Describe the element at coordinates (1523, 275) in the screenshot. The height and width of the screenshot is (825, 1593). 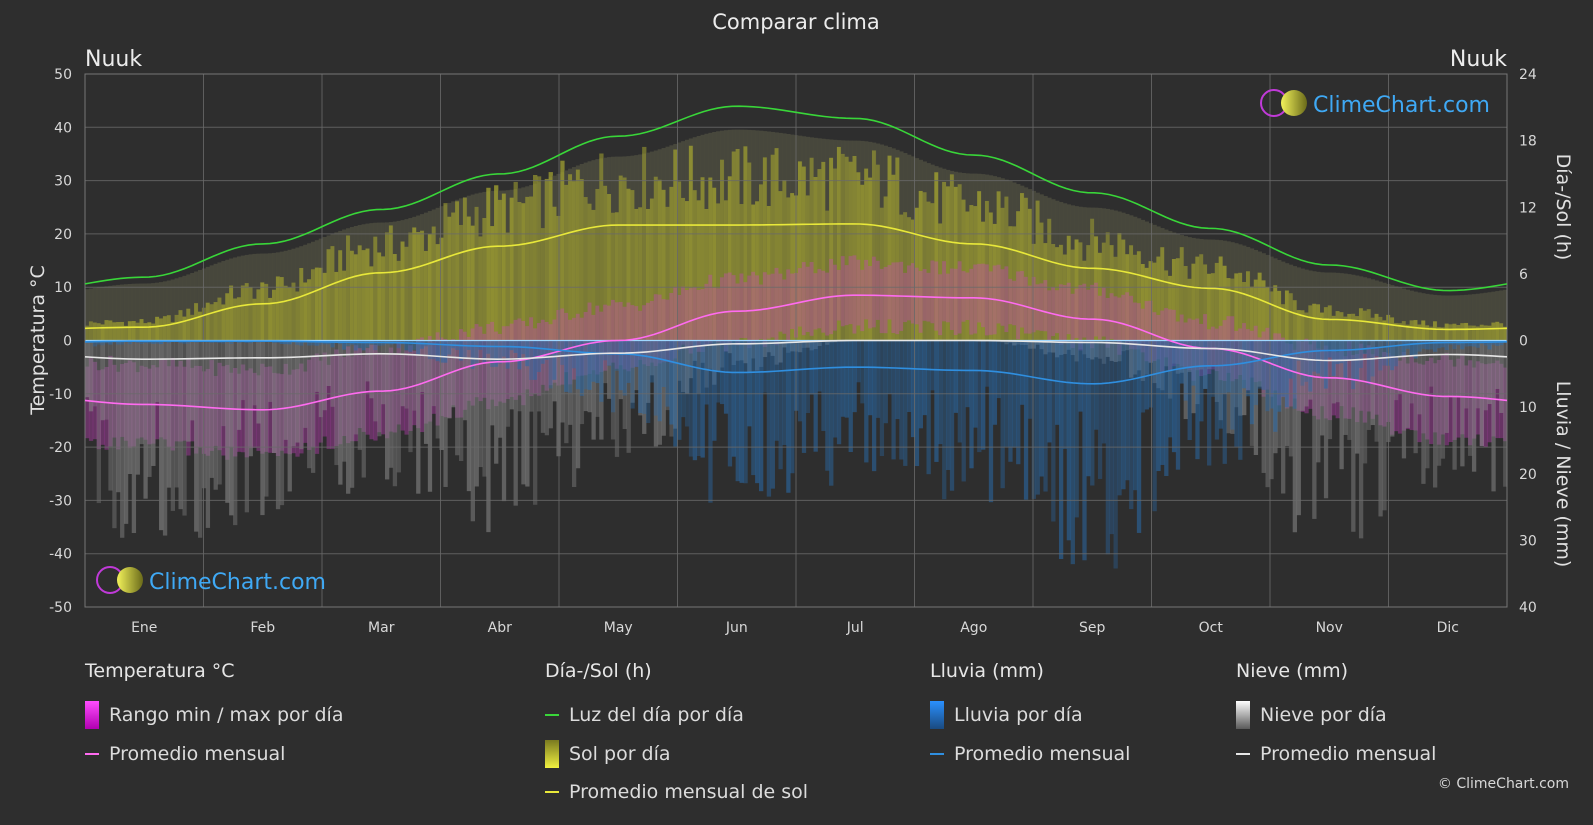
I see `y-right-top-tick-label: 6` at that location.